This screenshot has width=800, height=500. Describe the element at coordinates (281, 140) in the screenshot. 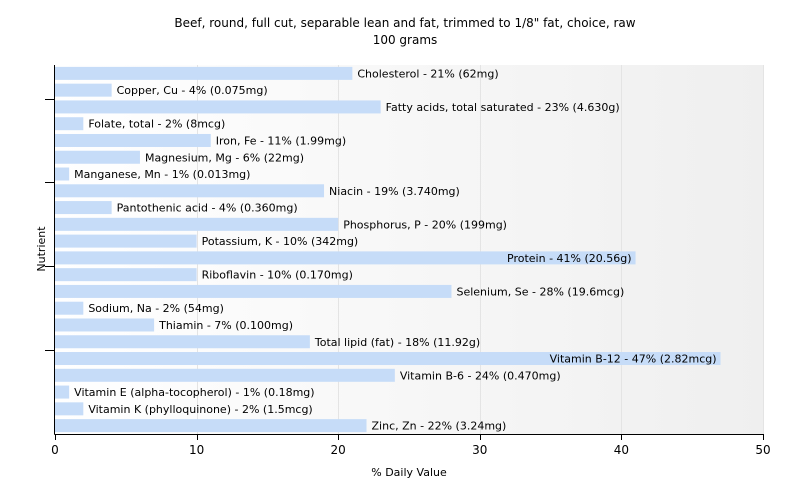

I see `bar-label-4: Iron, Fe - 11% (1.99mg)` at that location.